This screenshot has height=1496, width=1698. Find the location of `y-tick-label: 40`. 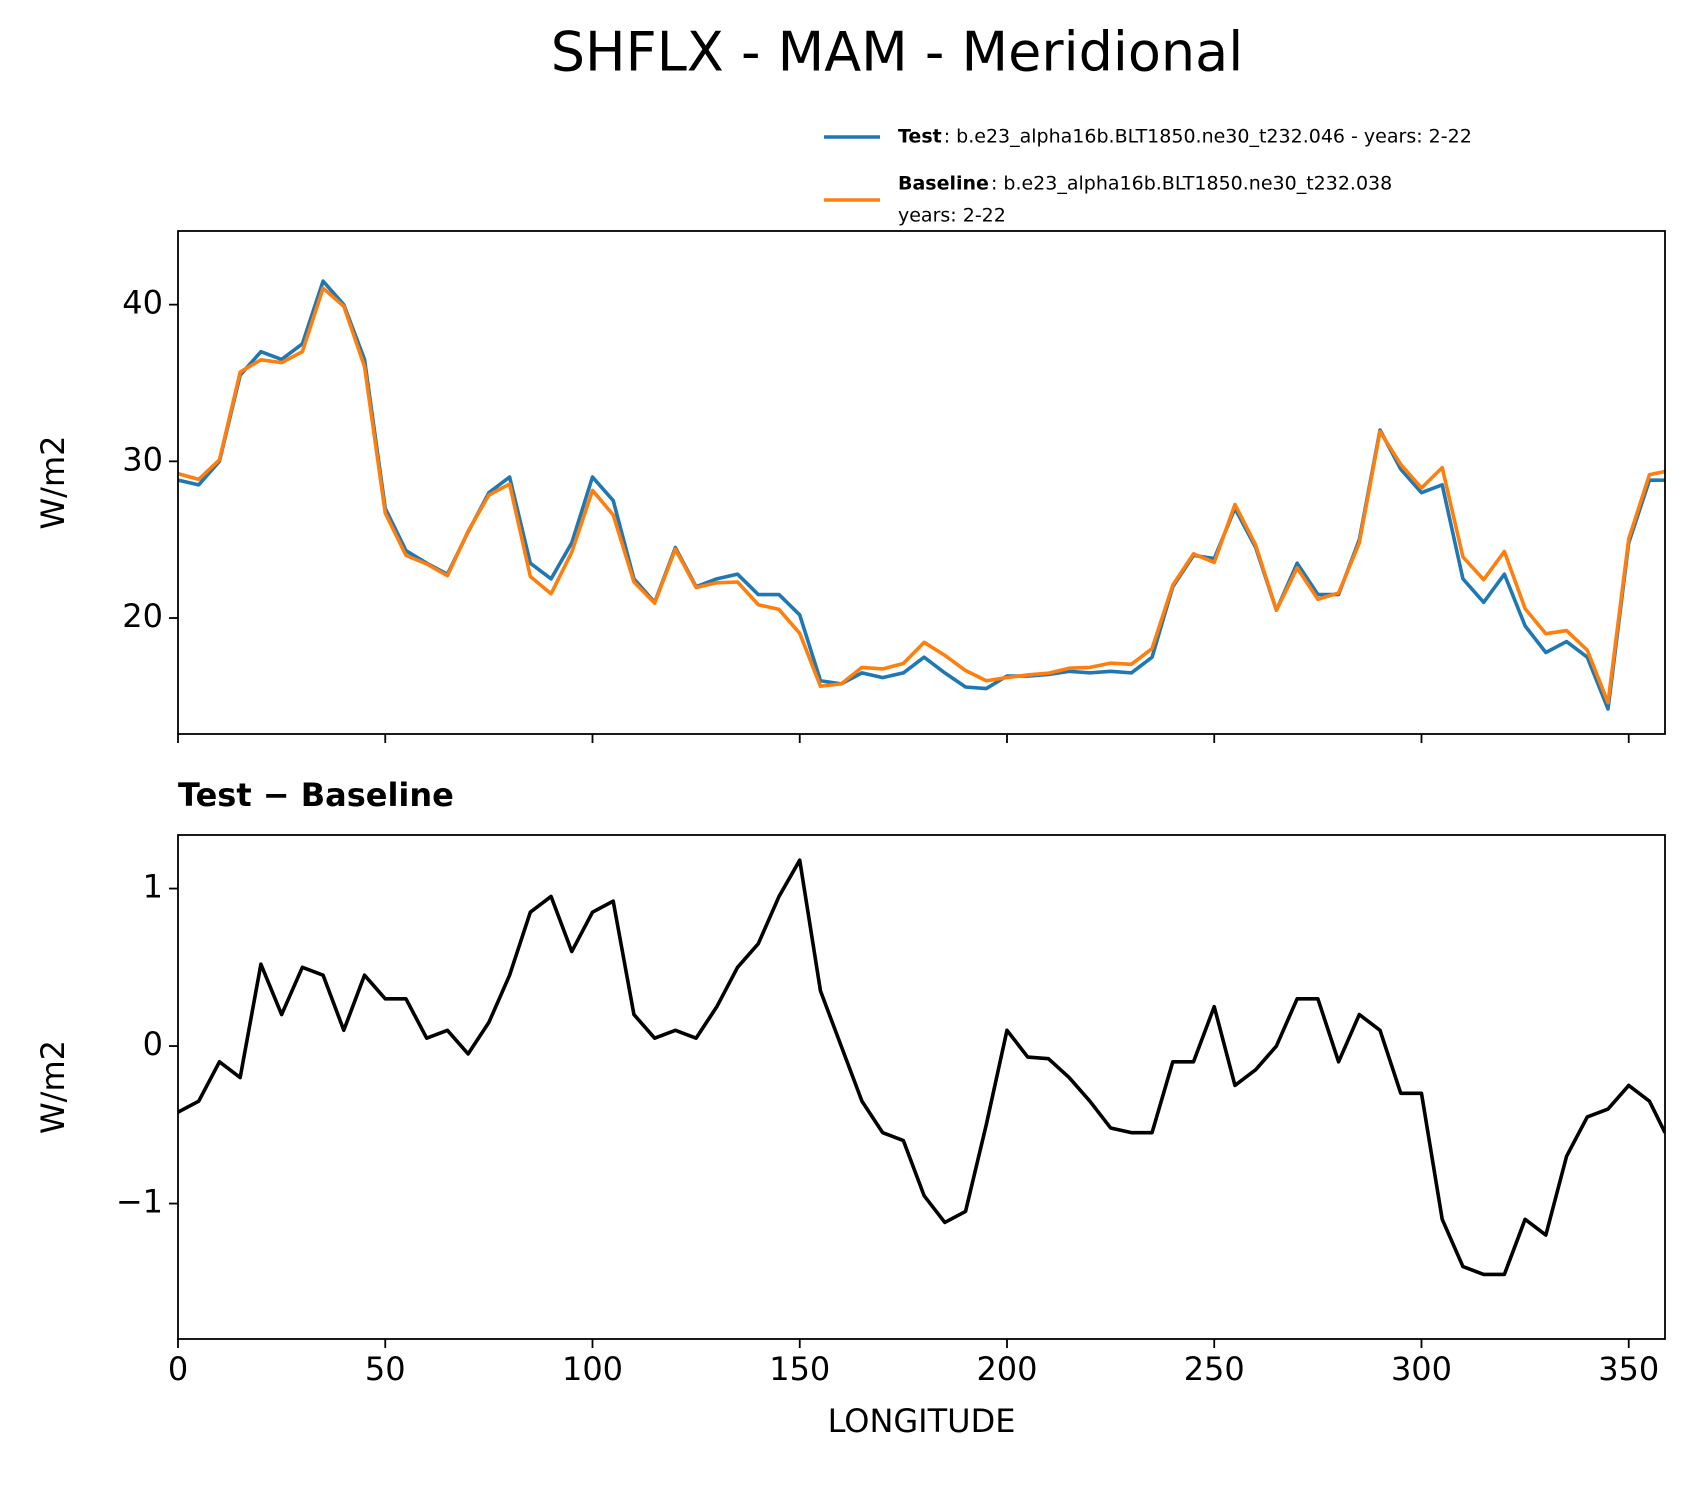

y-tick-label: 40 is located at coordinates (142, 303).